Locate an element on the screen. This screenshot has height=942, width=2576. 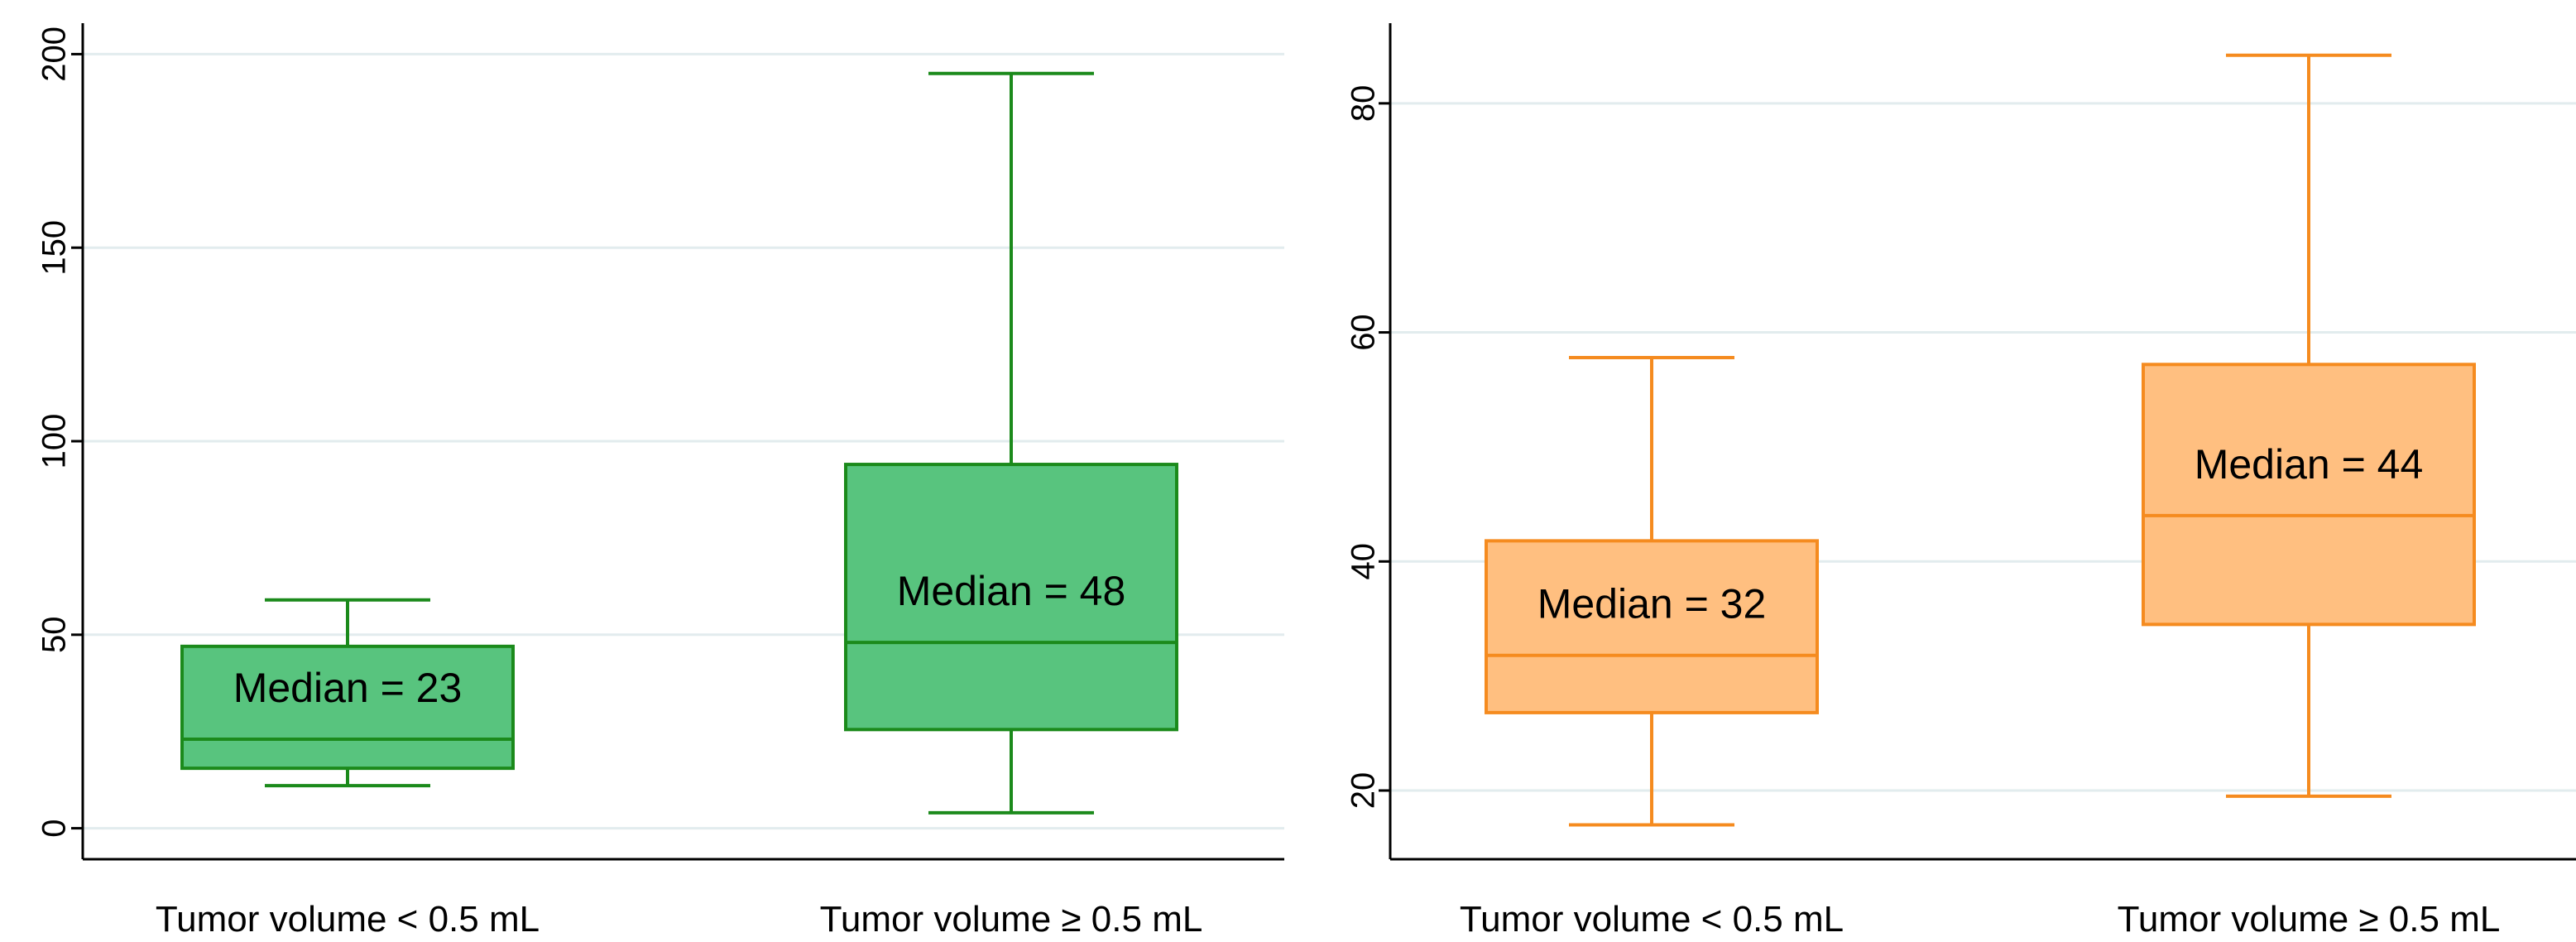
box-1: Median = 23 is located at coordinates (347, 693).